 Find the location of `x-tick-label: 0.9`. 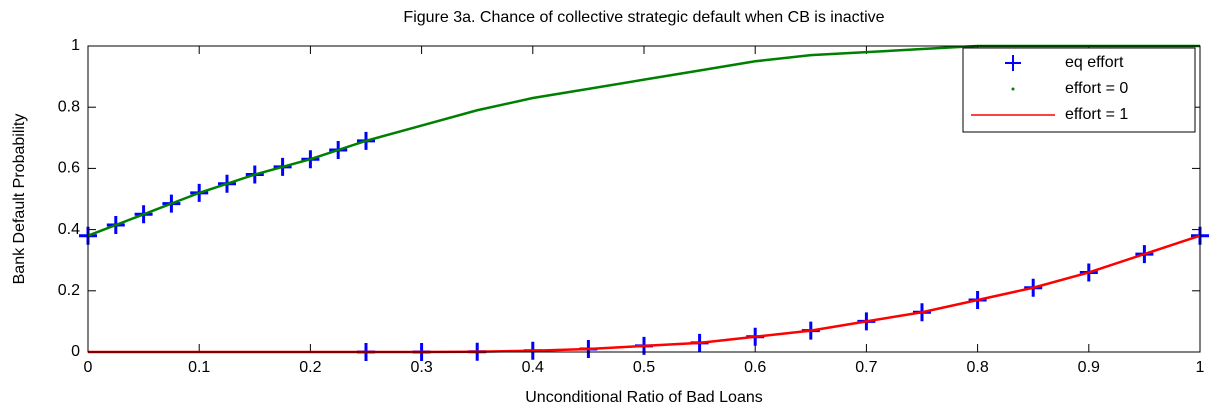

x-tick-label: 0.9 is located at coordinates (1089, 367).